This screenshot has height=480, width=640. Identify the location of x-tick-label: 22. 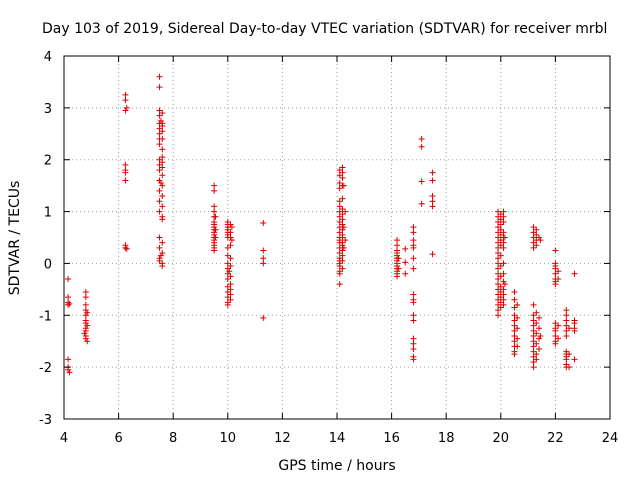
(555, 438).